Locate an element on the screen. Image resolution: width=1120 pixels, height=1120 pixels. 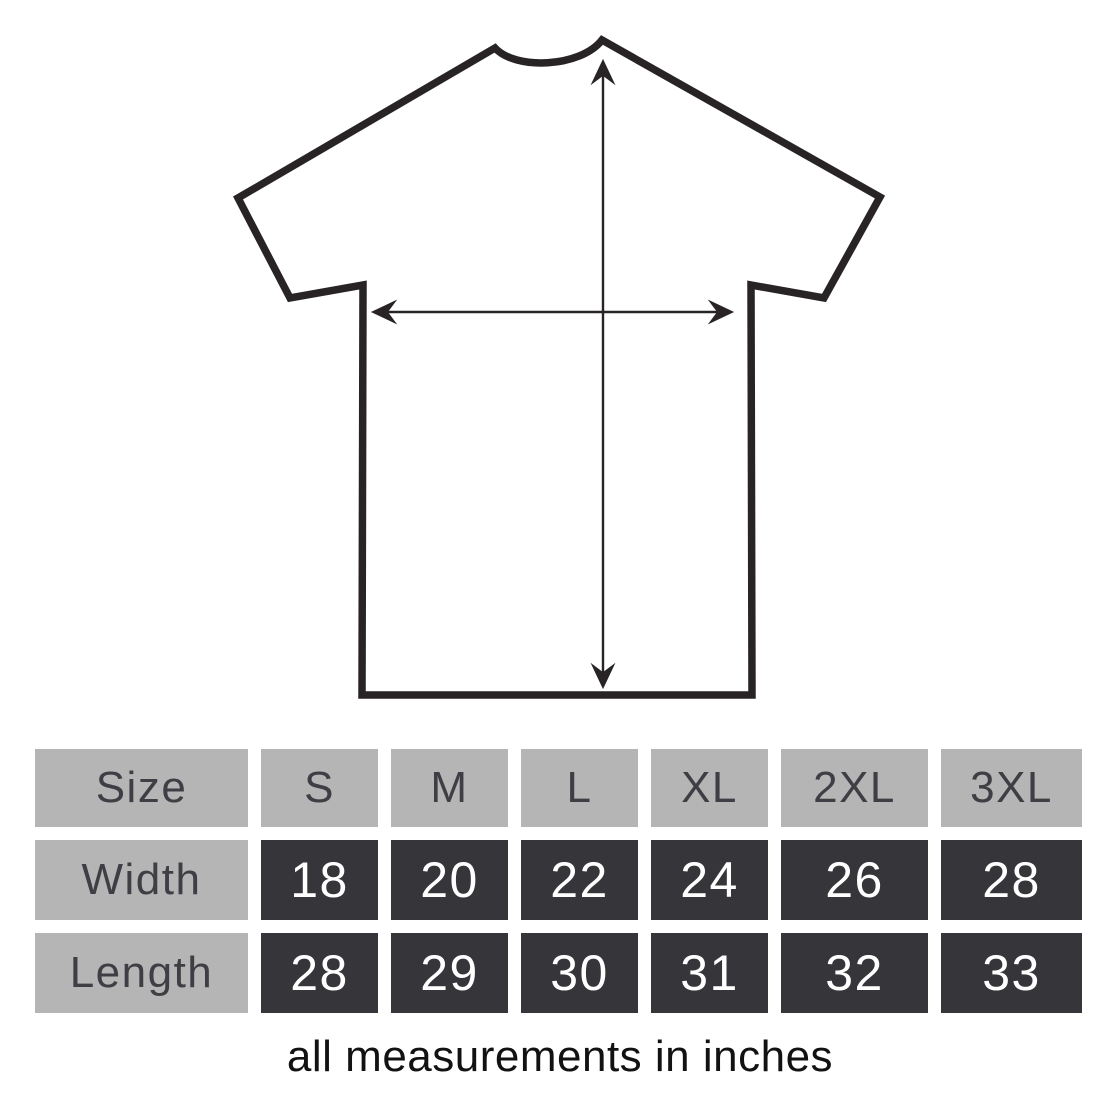
row-label-length: Length is located at coordinates (141, 973).